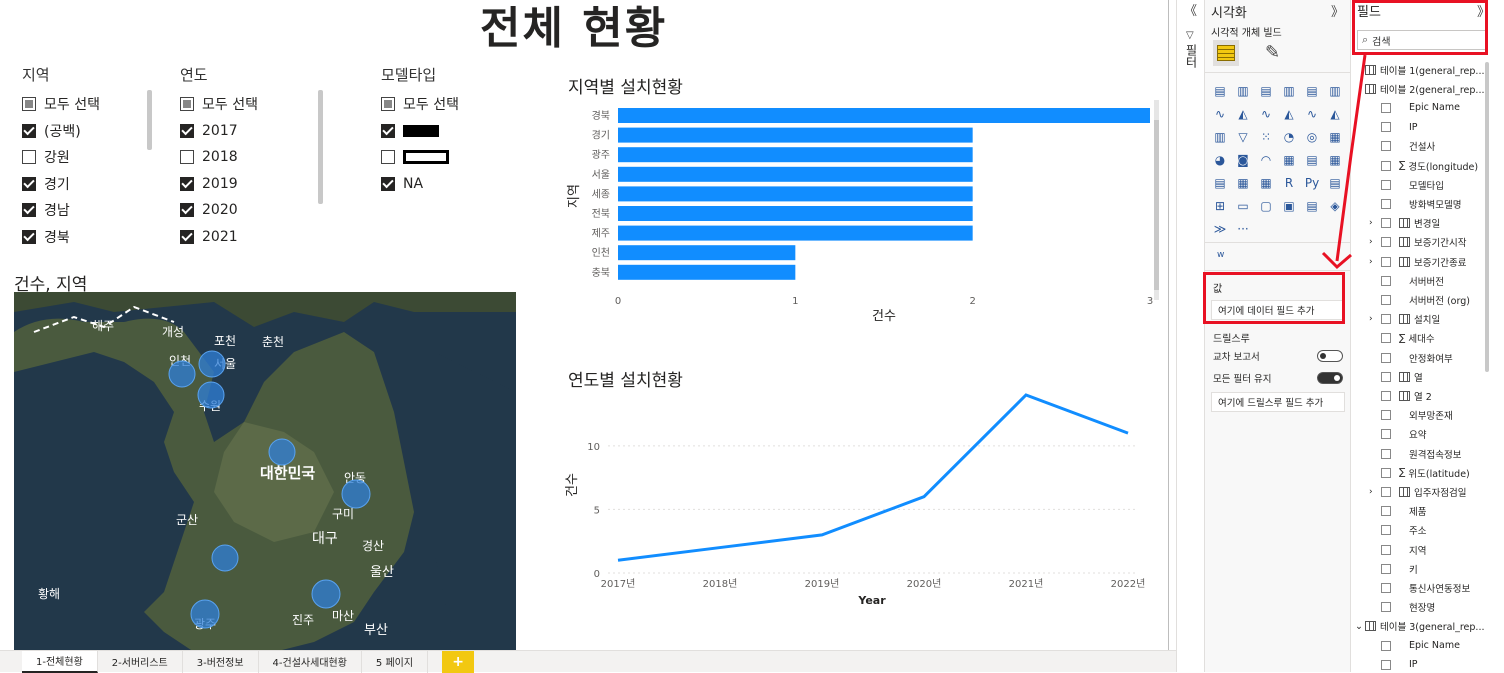  Describe the element at coordinates (1423, 165) in the screenshot. I see `field-item: ∑ 경도(longitude)` at that location.